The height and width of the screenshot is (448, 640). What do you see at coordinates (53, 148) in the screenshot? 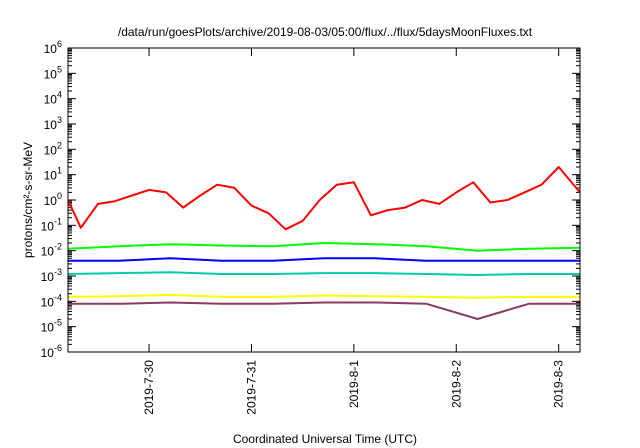
I see `y-tick-label: 10²` at bounding box center [53, 148].